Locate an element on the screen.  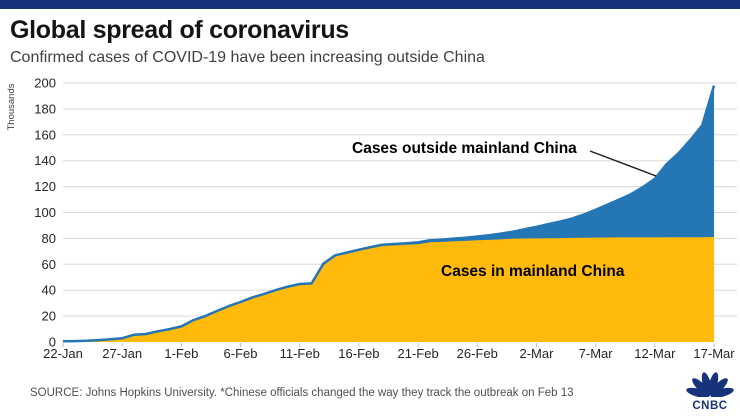
y-axis-tick-label: 60 is located at coordinates (49, 264).